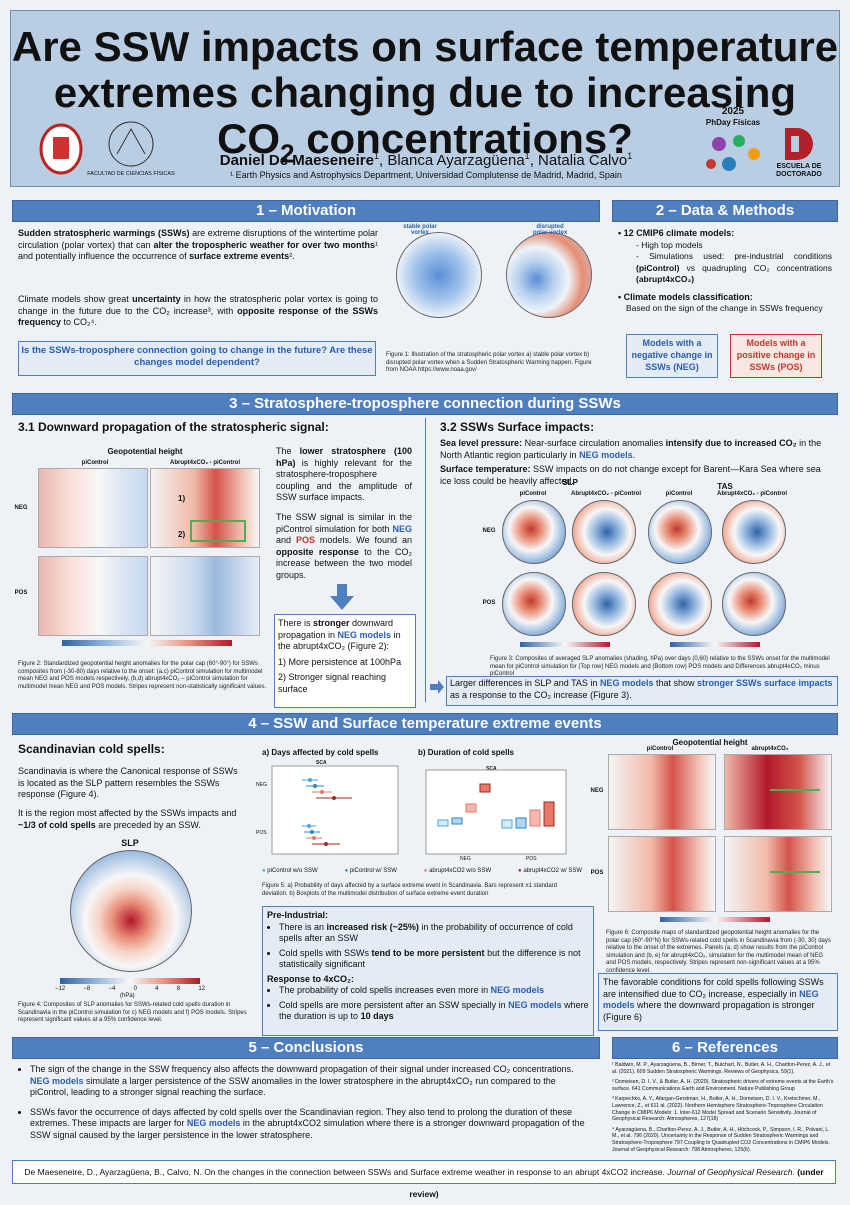  Describe the element at coordinates (57, 824) in the screenshot. I see `text-run: ~1/3 of cold spells` at that location.